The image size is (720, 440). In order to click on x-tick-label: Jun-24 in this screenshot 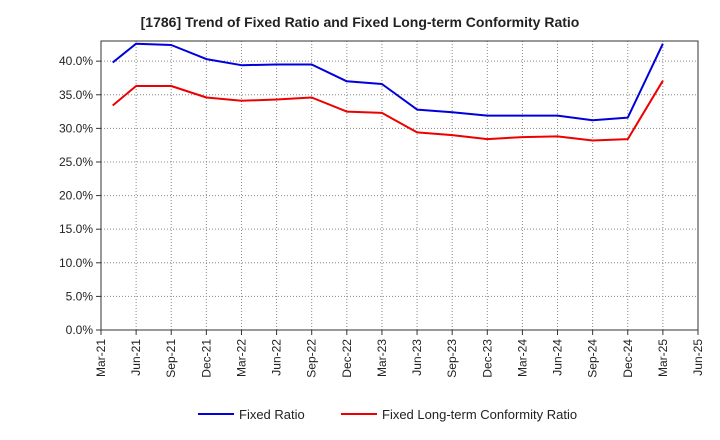, I will do `click(558, 357)`.